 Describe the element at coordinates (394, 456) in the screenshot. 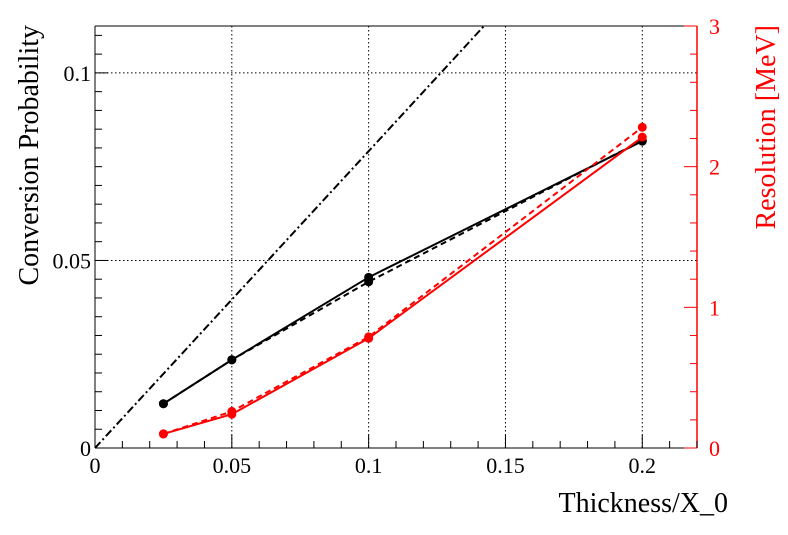

I see `x-axis: 0 0.05 0.1 0.15 0.2` at that location.